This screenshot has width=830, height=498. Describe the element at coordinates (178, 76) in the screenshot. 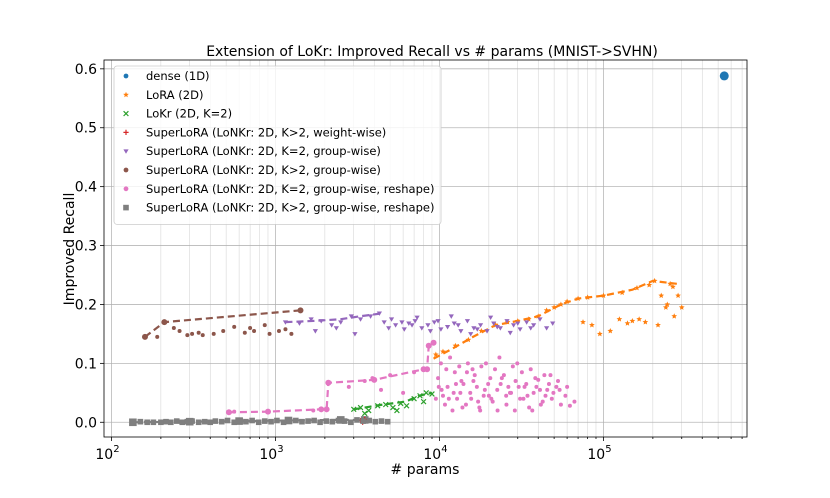

I see `legend-label-0: dense (1D)` at that location.